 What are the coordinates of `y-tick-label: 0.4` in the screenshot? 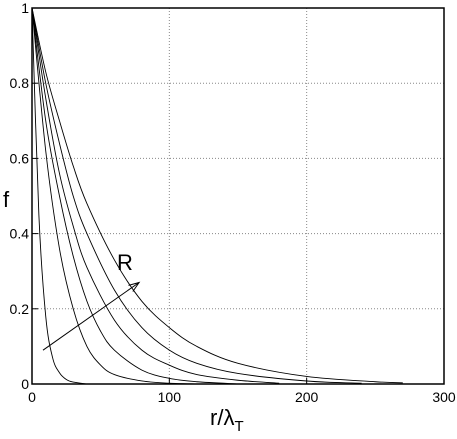 It's located at (20, 234).